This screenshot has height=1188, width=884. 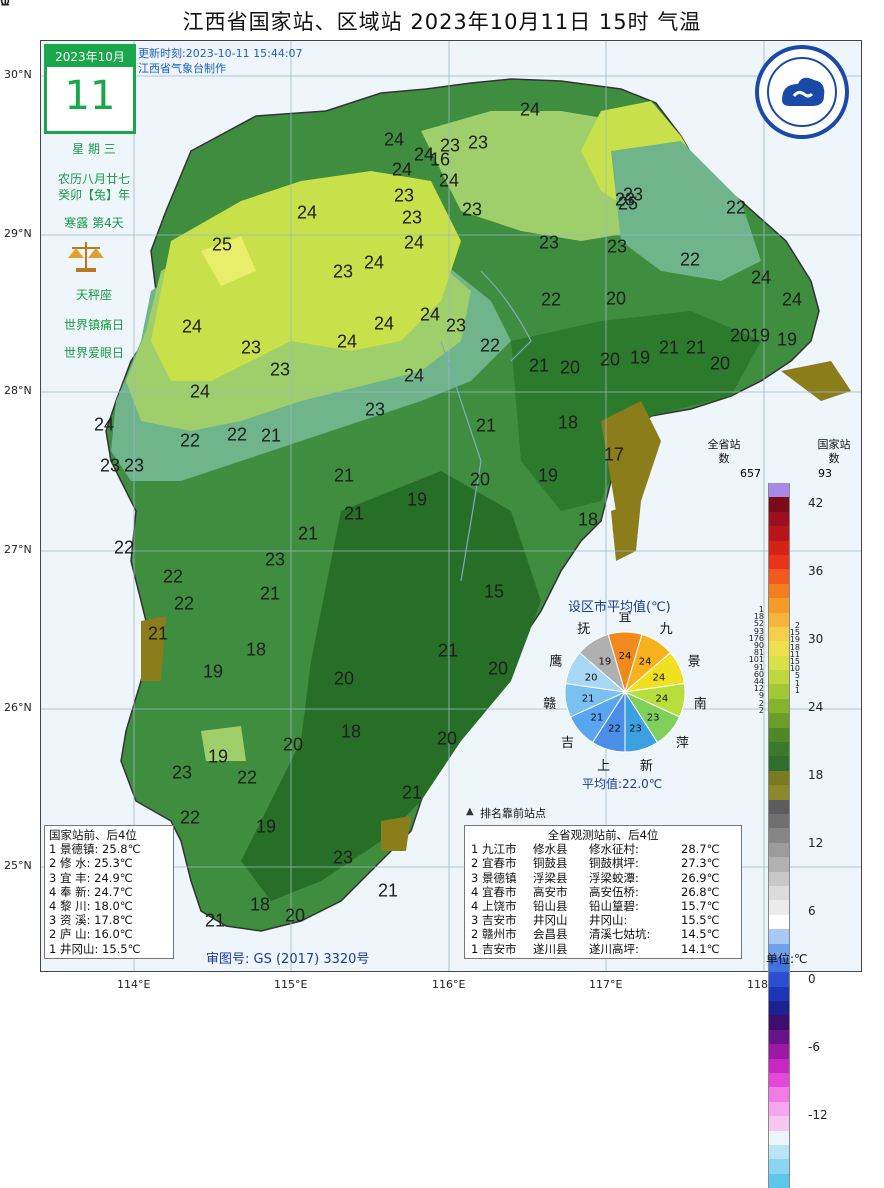 What do you see at coordinates (624, 693) in the screenshot?
I see `city-average-pie: 24 宜 24 九 24 景 24 南 23 萍 23 新 22 上 21 吉 21 赣 20 鹰 19 抚` at bounding box center [624, 693].